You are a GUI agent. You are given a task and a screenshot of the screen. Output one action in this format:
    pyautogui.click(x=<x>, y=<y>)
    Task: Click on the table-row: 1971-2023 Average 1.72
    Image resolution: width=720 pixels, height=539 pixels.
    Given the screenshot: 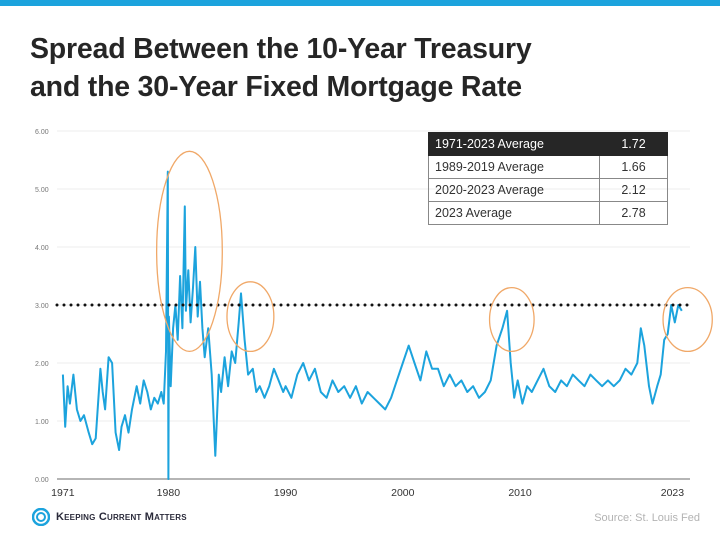 What is the action you would take?
    pyautogui.click(x=548, y=144)
    